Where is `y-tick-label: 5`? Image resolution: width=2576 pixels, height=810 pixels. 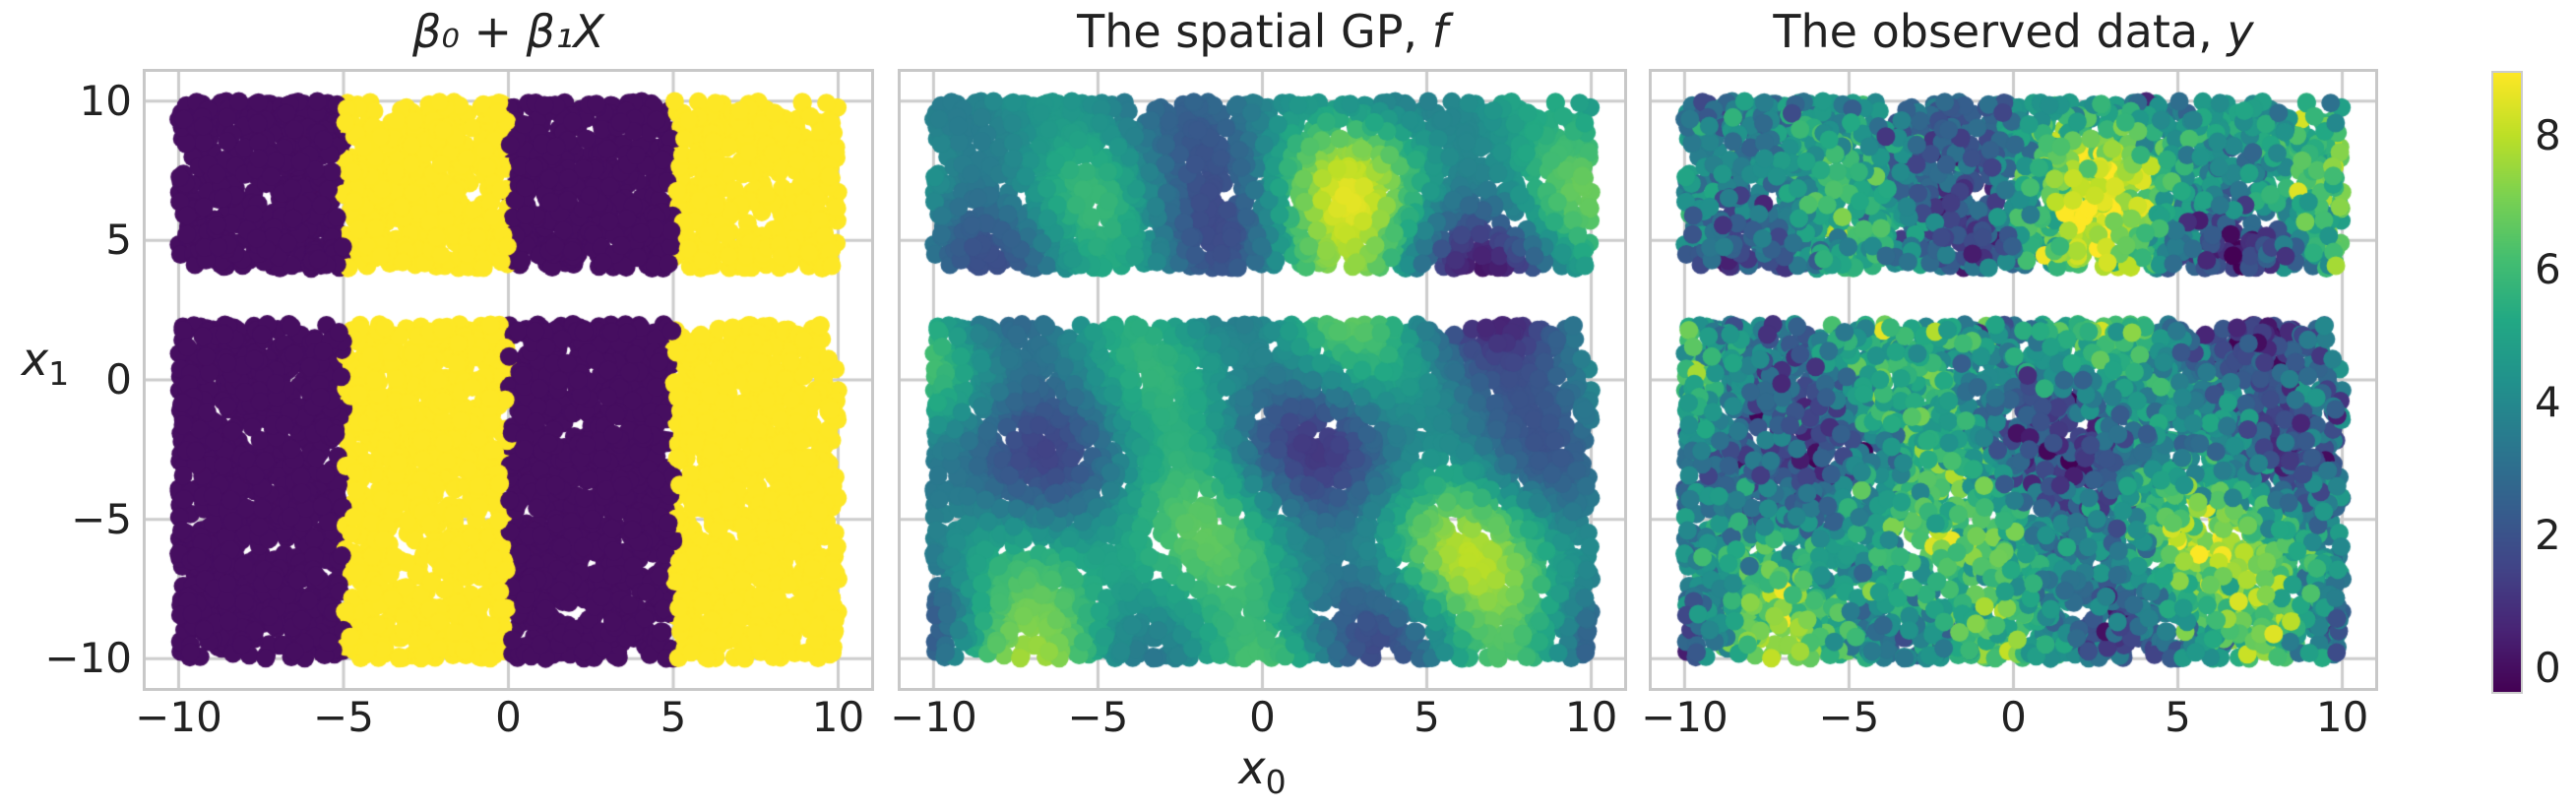 y-tick-label: 5 is located at coordinates (118, 240).